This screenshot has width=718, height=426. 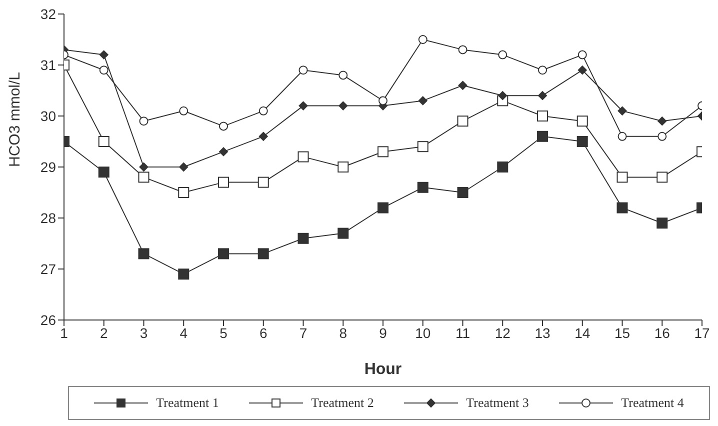 What do you see at coordinates (343, 332) in the screenshot?
I see `x-tick-label: 8` at bounding box center [343, 332].